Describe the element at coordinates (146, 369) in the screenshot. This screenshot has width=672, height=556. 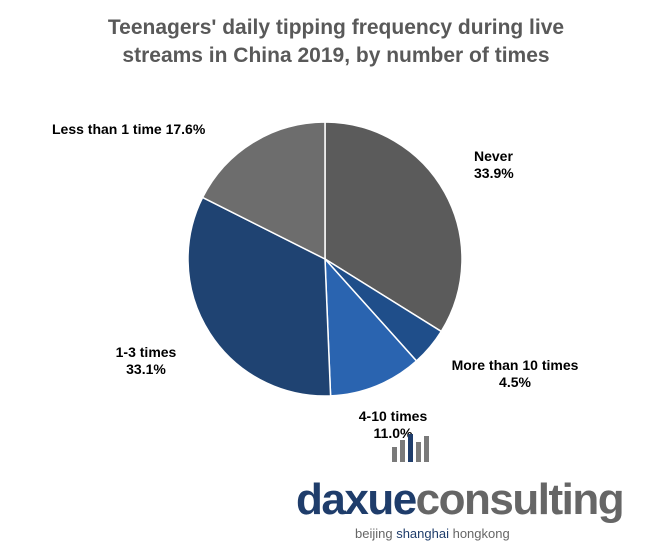
I see `label-1-3-value: 33.1%` at that location.